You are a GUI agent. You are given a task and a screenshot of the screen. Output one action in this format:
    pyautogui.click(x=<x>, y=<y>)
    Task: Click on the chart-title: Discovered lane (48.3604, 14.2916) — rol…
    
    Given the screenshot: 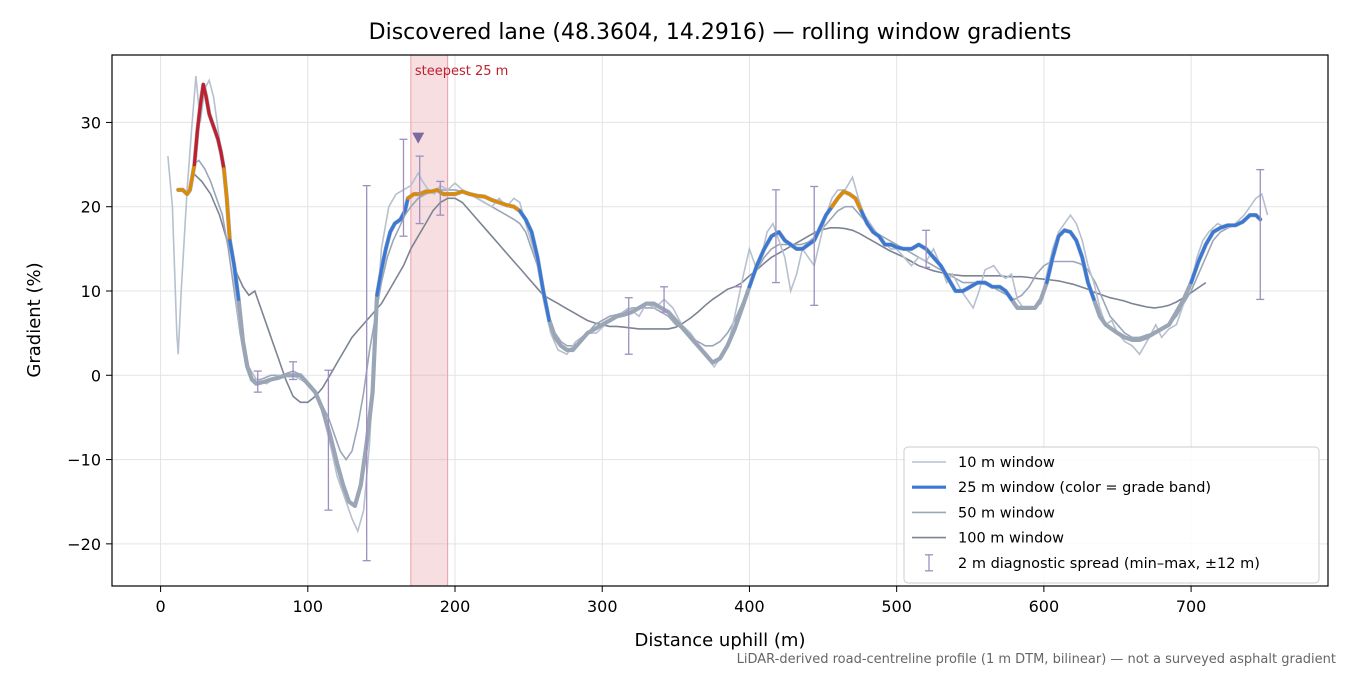 What is the action you would take?
    pyautogui.click(x=720, y=32)
    